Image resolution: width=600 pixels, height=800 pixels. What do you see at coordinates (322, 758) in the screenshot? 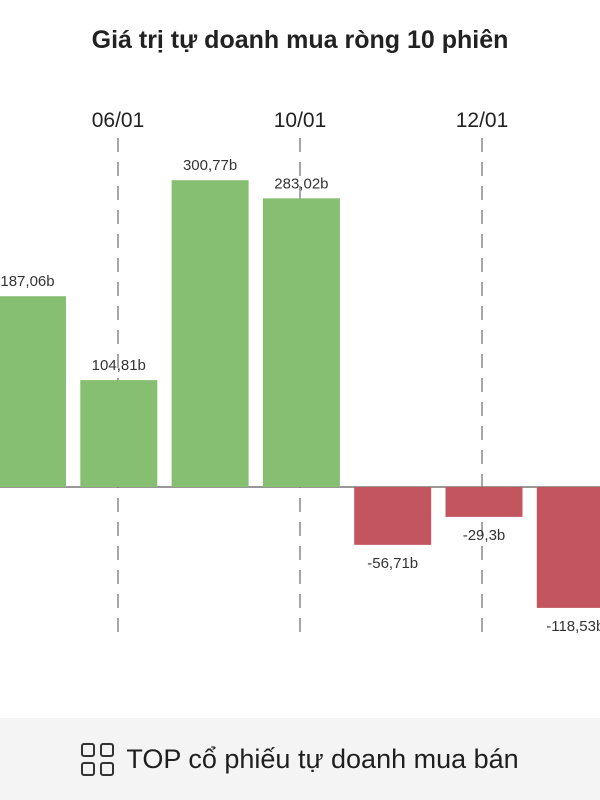
I see `top-stocks-label: TOP cổ phiếu tự doanh mua bán` at bounding box center [322, 758].